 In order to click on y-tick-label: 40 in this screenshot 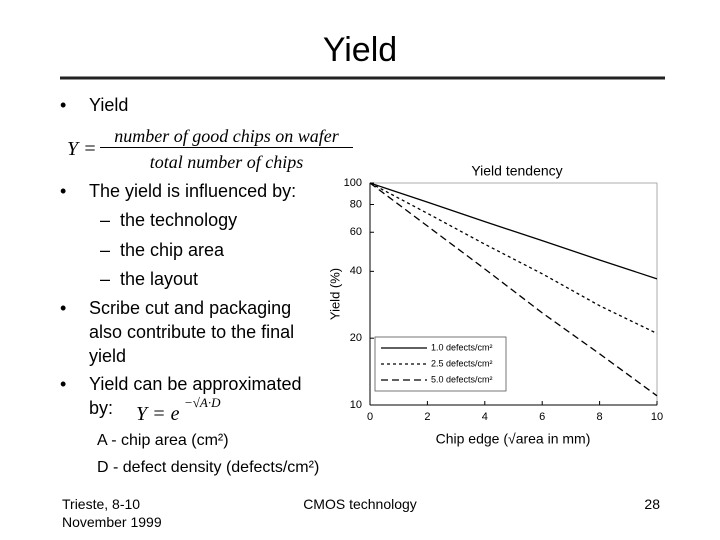, I will do `click(356, 271)`.